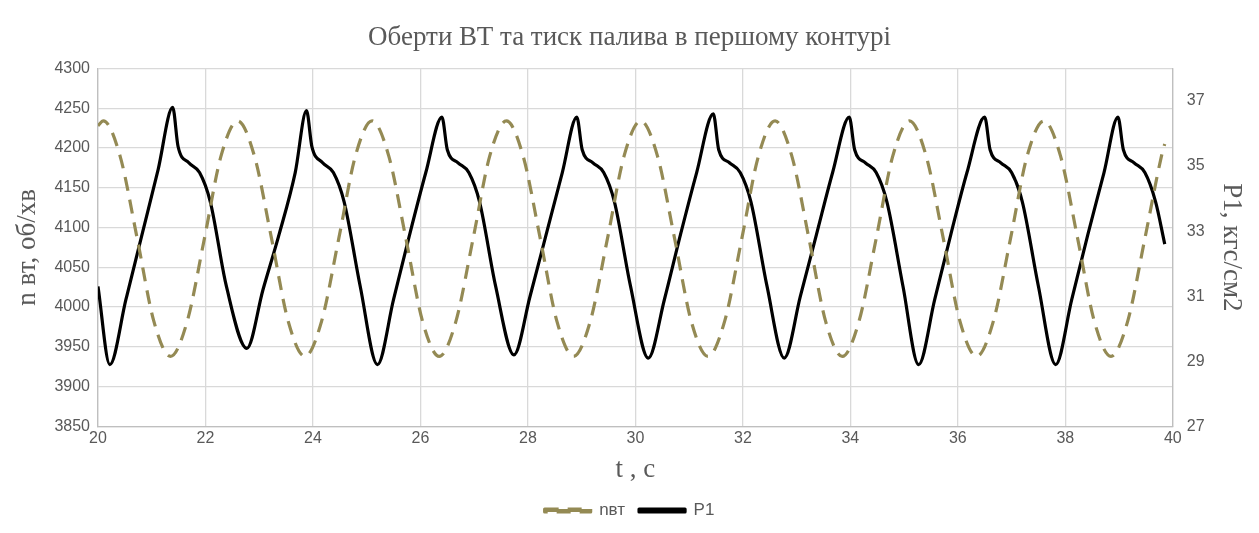  I want to click on x-tick-label: 22, so click(205, 438).